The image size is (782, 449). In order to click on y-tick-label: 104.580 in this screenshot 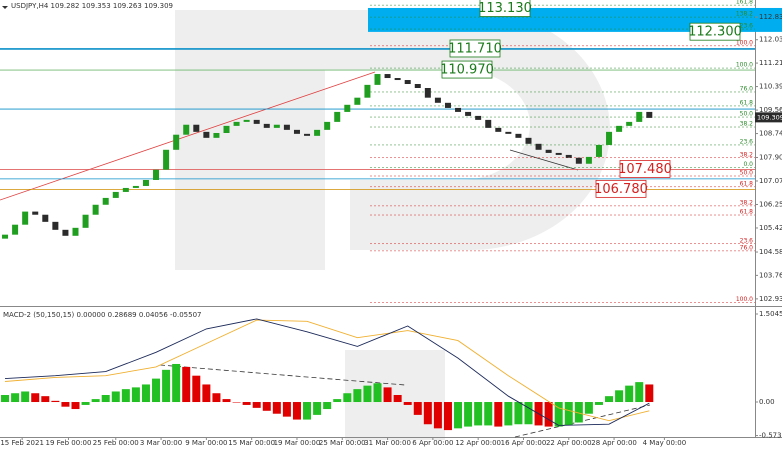, I will do `click(770, 252)`.